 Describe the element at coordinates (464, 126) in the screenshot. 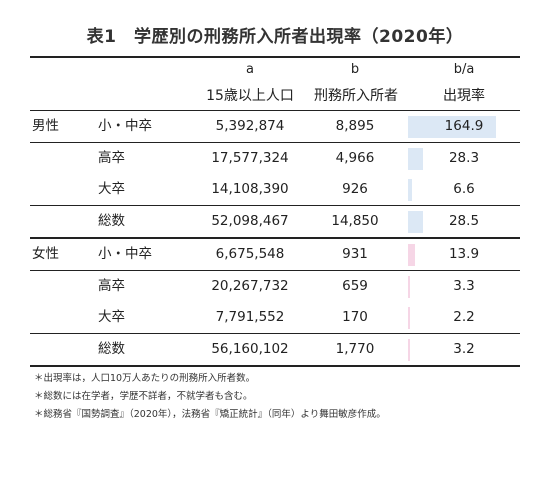

I see `rate-value: 164.9` at that location.